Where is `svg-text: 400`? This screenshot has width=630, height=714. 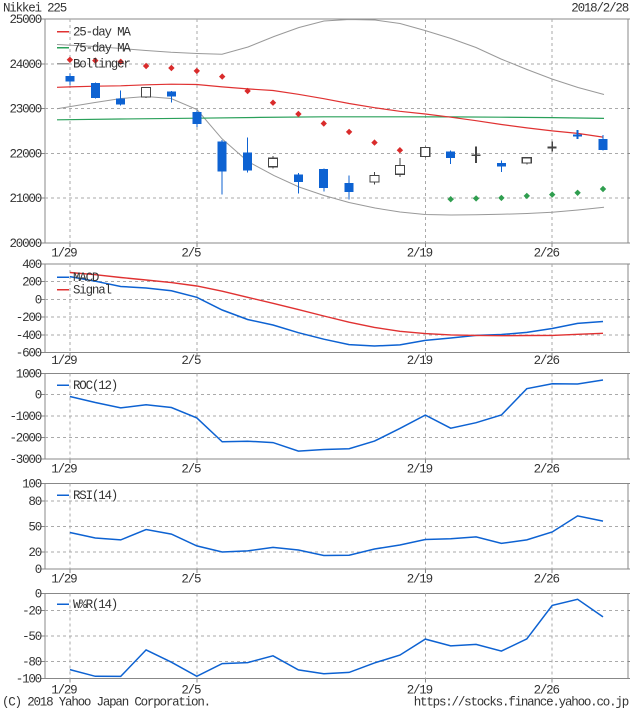 svg-text: 400 is located at coordinates (32, 265).